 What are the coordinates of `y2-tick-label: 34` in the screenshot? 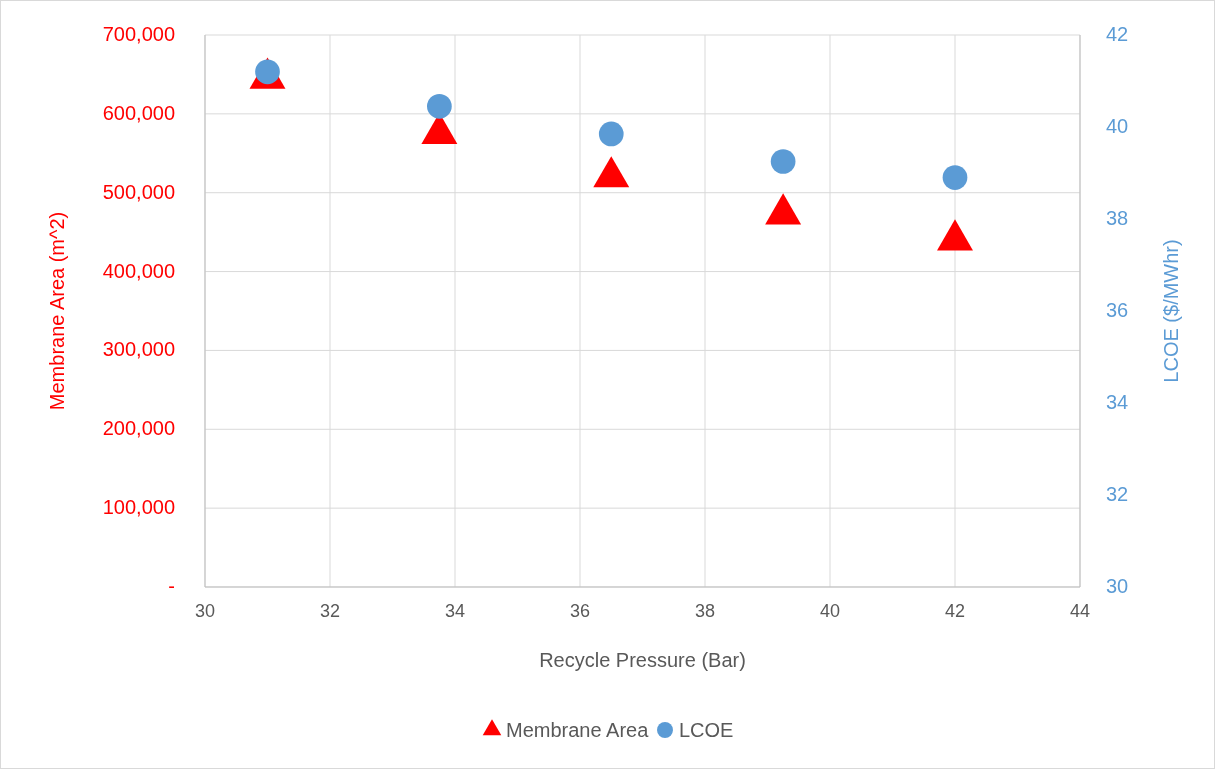 It's located at (1117, 402).